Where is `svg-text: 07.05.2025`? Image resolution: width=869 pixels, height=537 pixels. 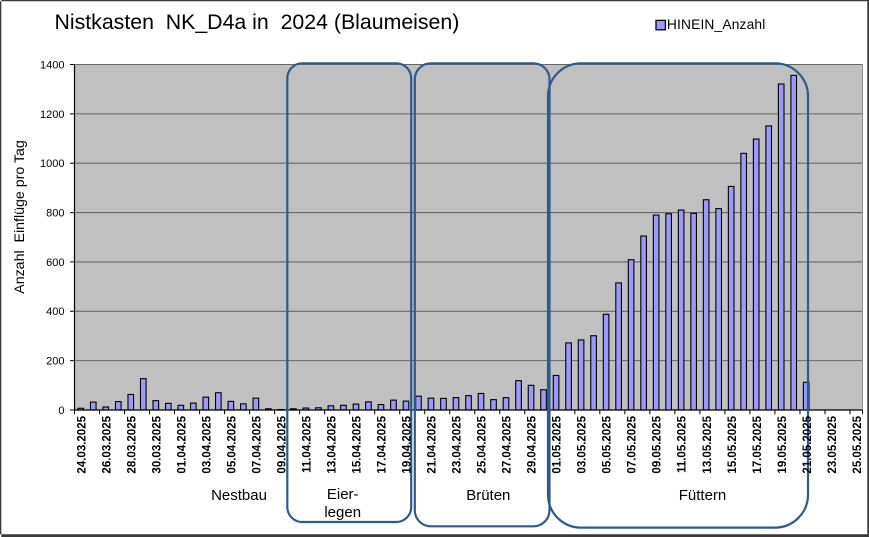
svg-text: 07.05.2025 is located at coordinates (633, 444).